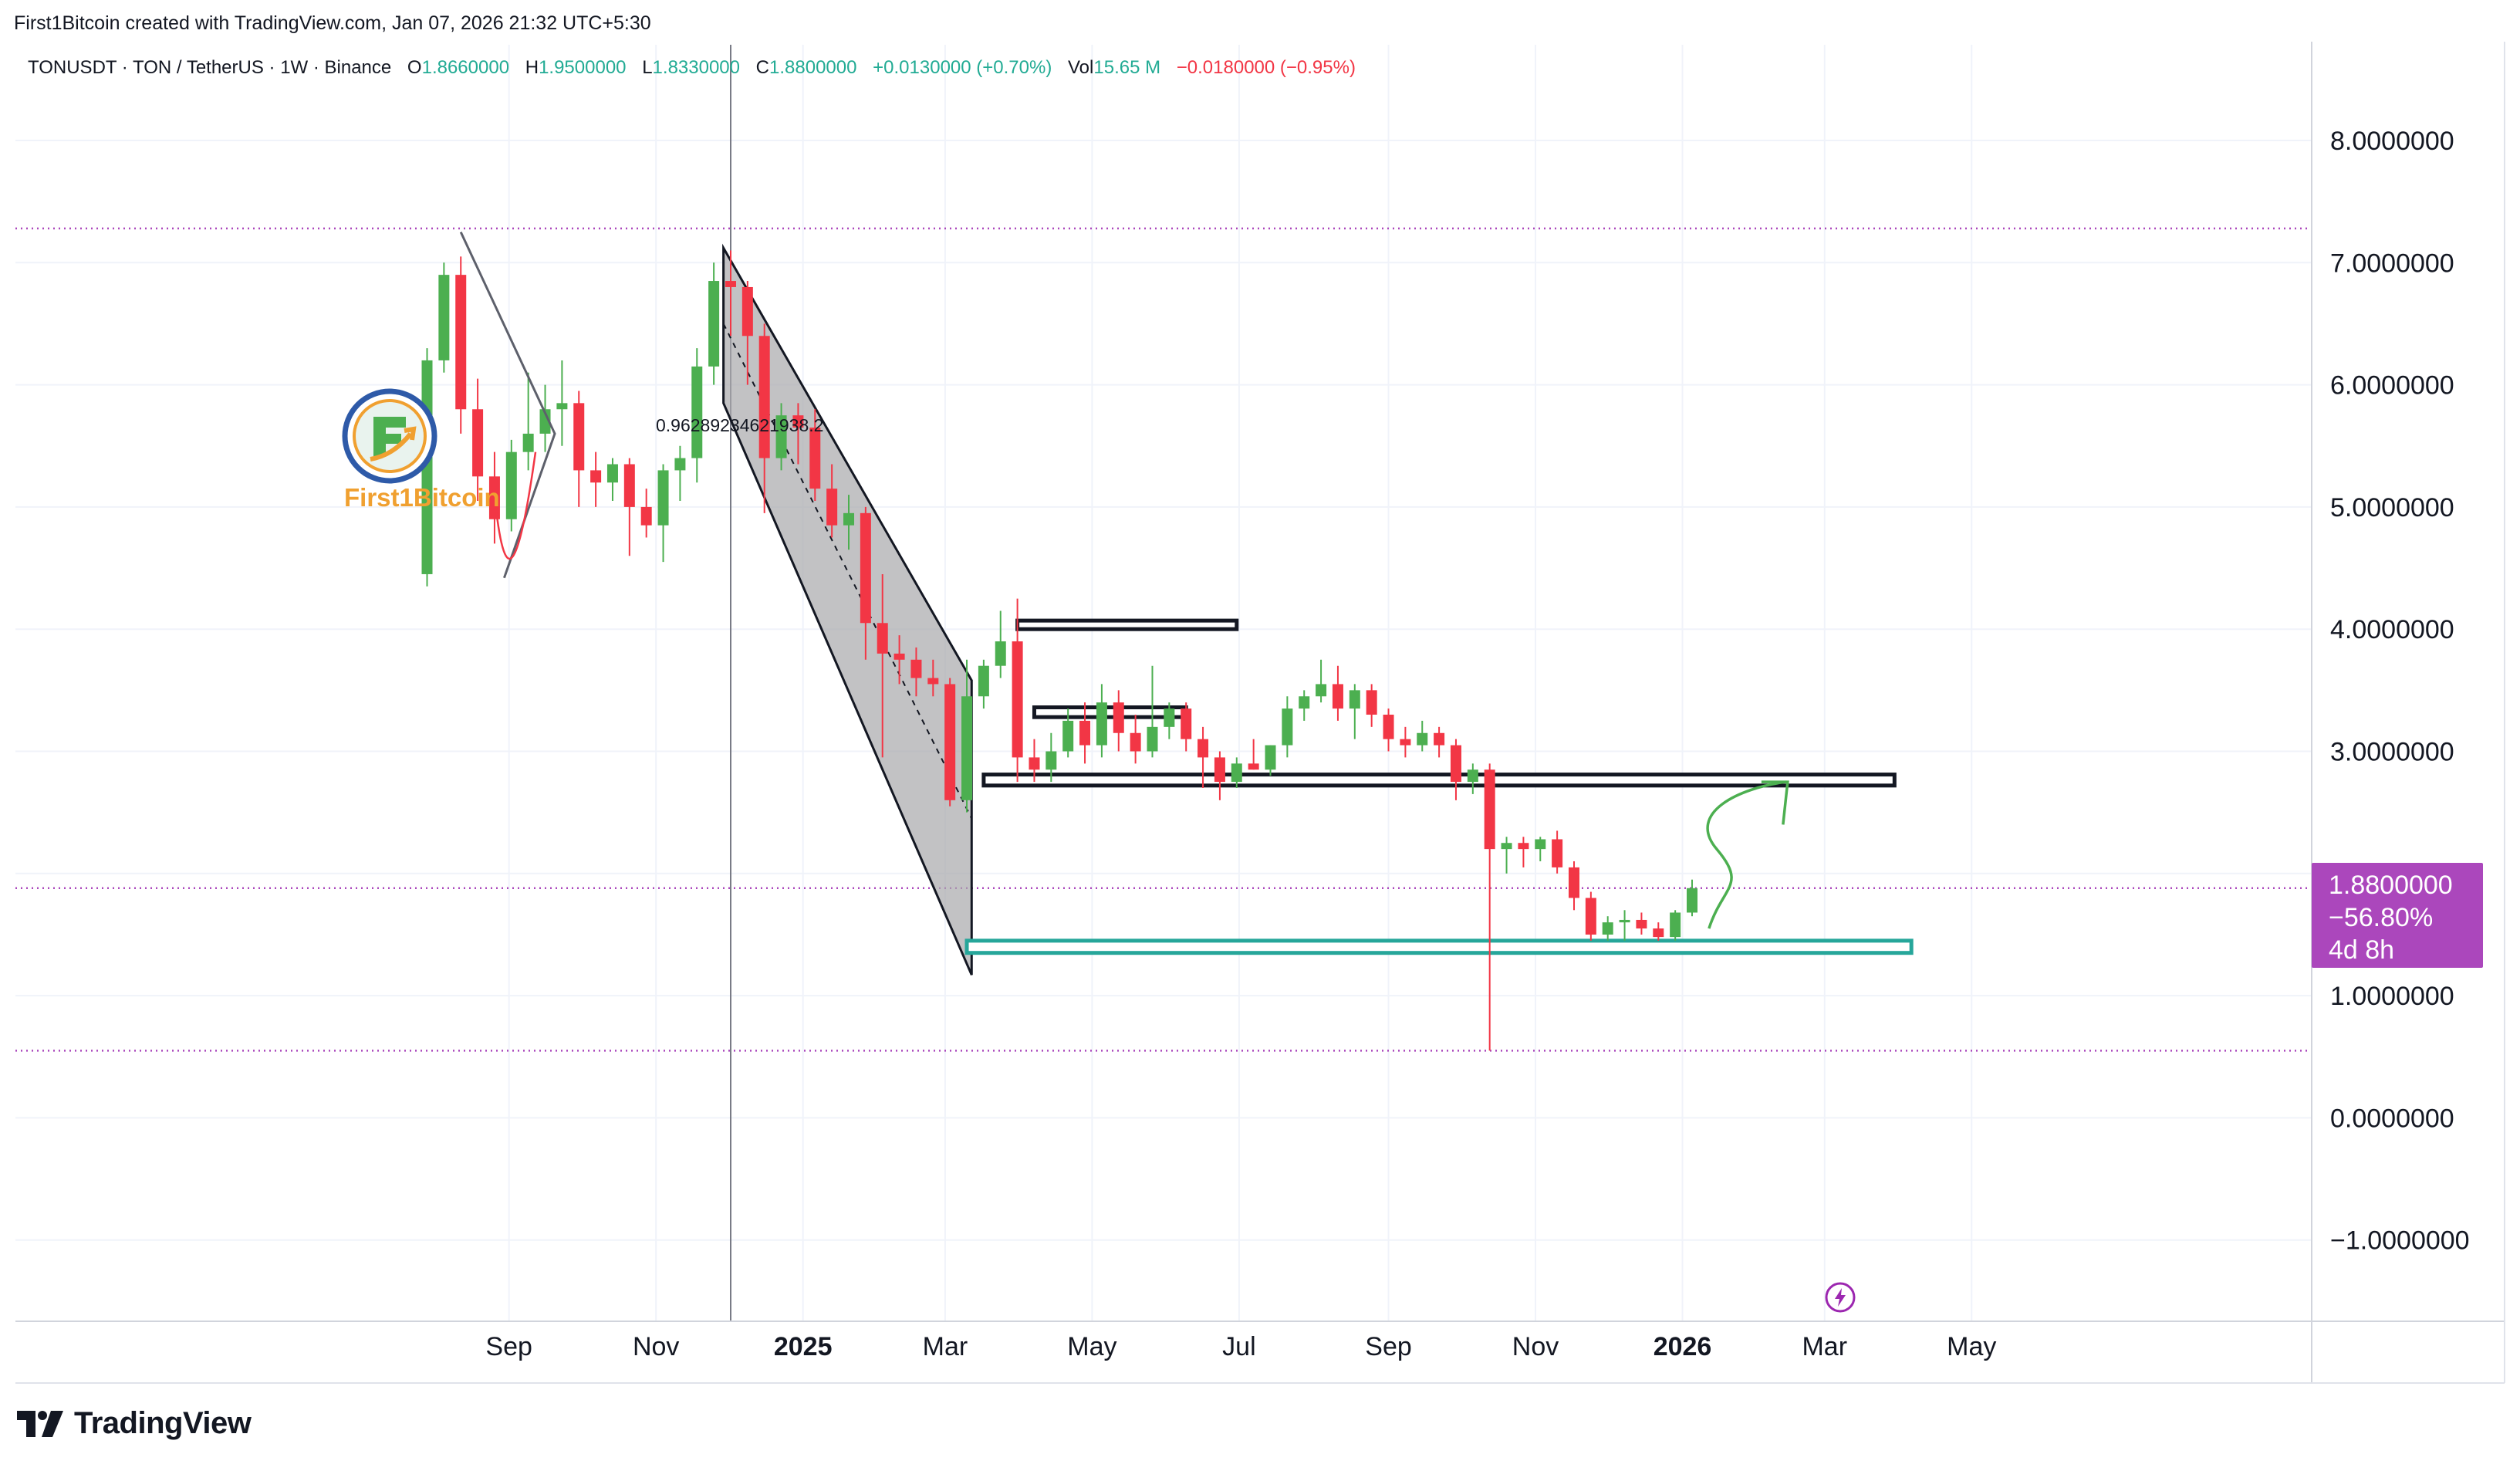  I want to click on price-tick-label: 8.0000000, so click(2392, 141).